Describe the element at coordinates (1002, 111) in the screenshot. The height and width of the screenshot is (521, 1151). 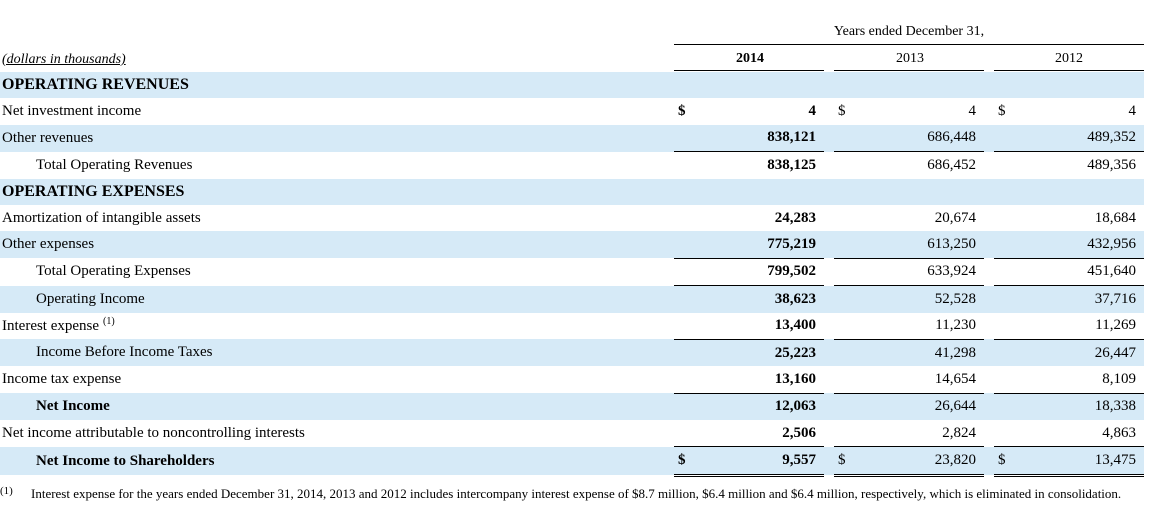
I see `currency-symbol-2012: $` at that location.